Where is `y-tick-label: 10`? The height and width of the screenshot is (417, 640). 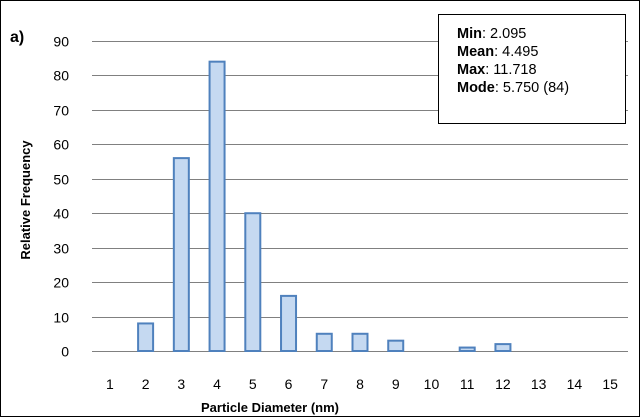
y-tick-label: 10 is located at coordinates (61, 318).